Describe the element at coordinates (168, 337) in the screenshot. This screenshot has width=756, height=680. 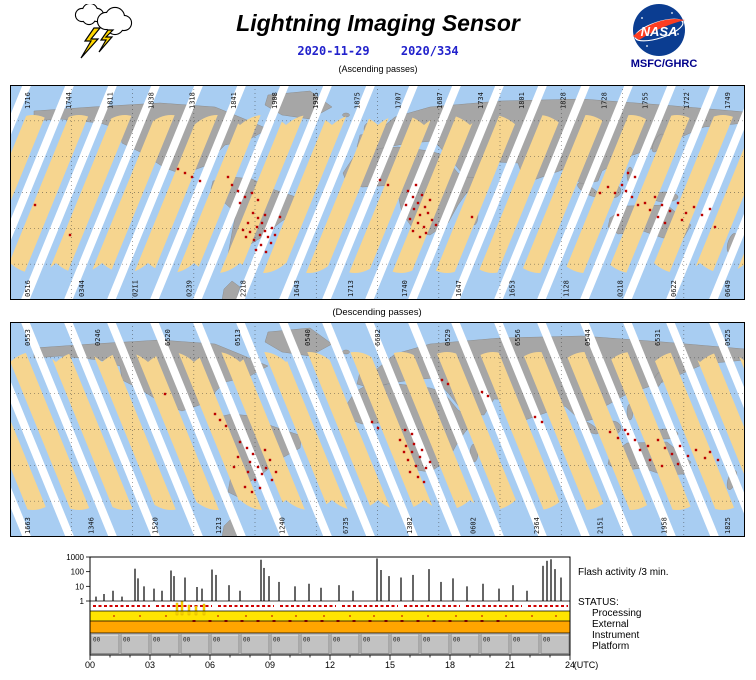
I see `orbit-label: 6520` at that location.